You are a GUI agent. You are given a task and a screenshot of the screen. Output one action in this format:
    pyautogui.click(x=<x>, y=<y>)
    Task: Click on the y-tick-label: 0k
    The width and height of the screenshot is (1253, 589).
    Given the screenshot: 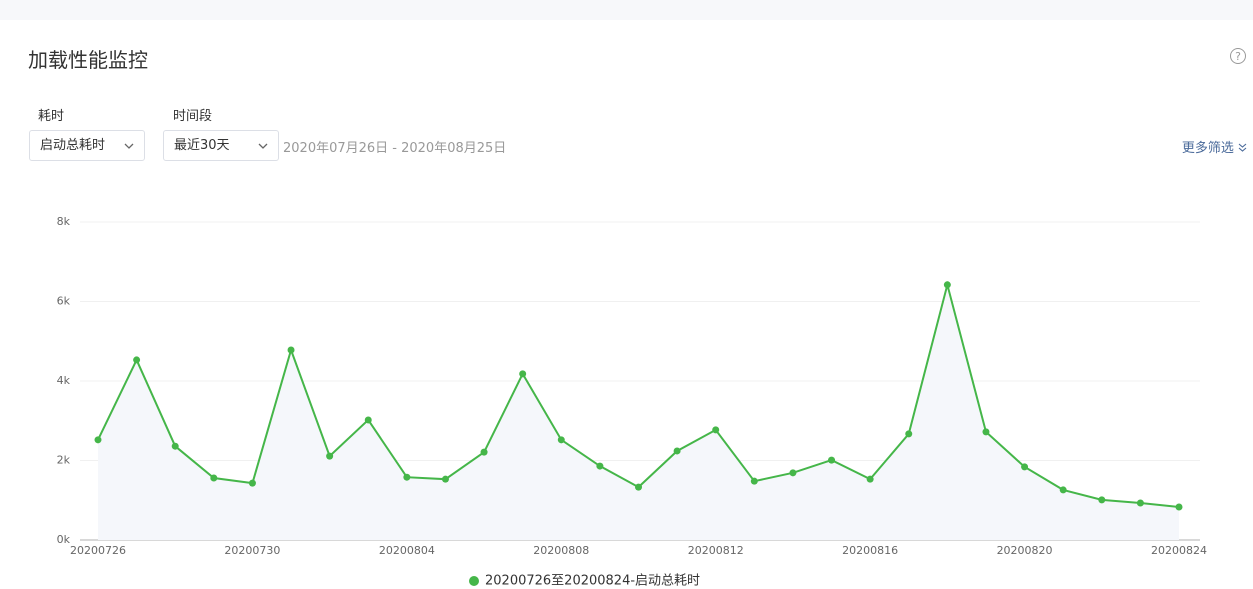 What is the action you would take?
    pyautogui.click(x=64, y=539)
    